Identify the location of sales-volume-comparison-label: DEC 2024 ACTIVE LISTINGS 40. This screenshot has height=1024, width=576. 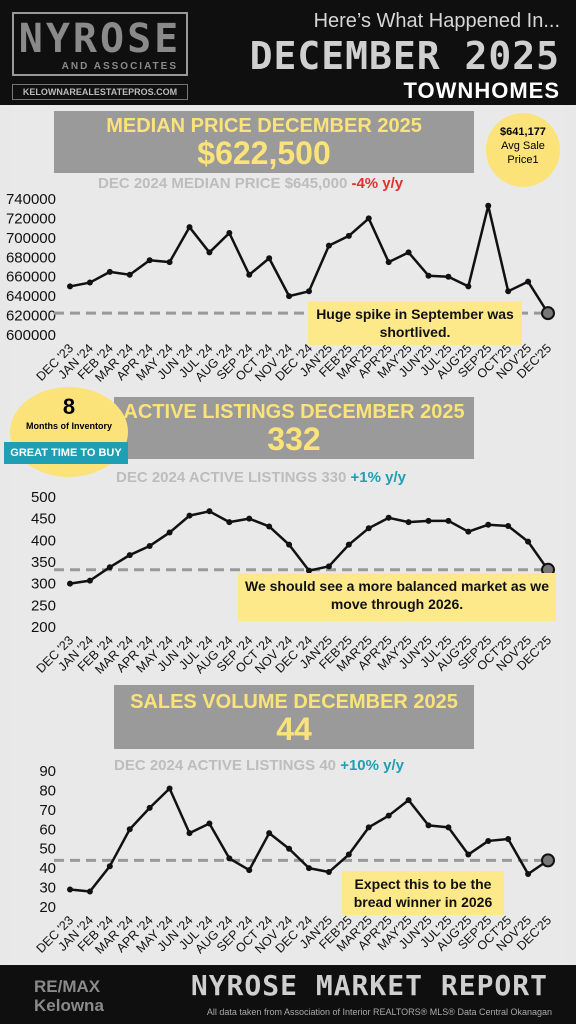
(225, 765).